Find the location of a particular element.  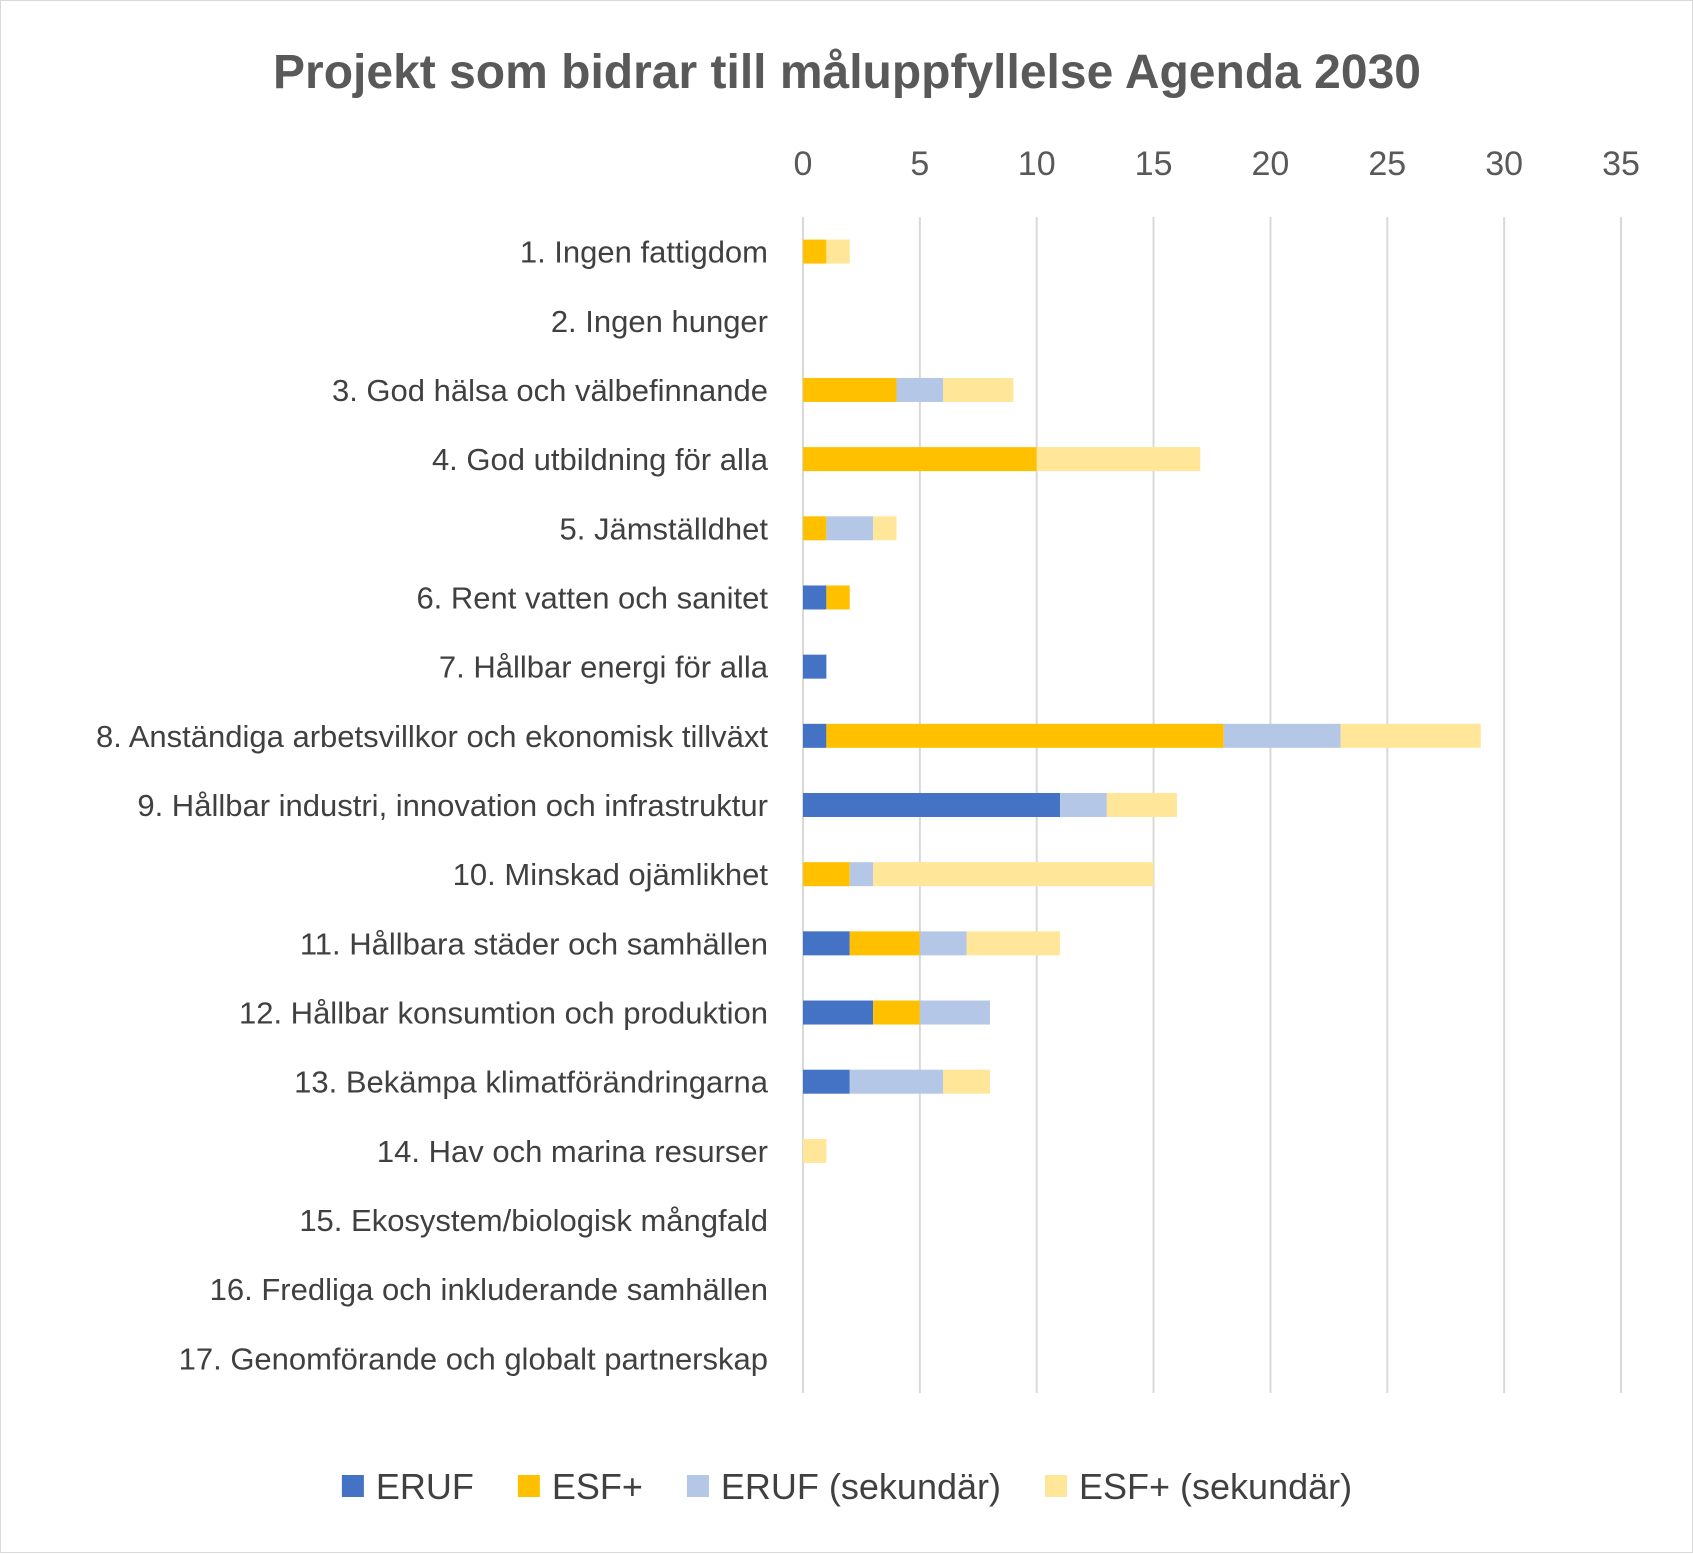

category-label-10: 10. Minskad ojämlikhet is located at coordinates (611, 874).